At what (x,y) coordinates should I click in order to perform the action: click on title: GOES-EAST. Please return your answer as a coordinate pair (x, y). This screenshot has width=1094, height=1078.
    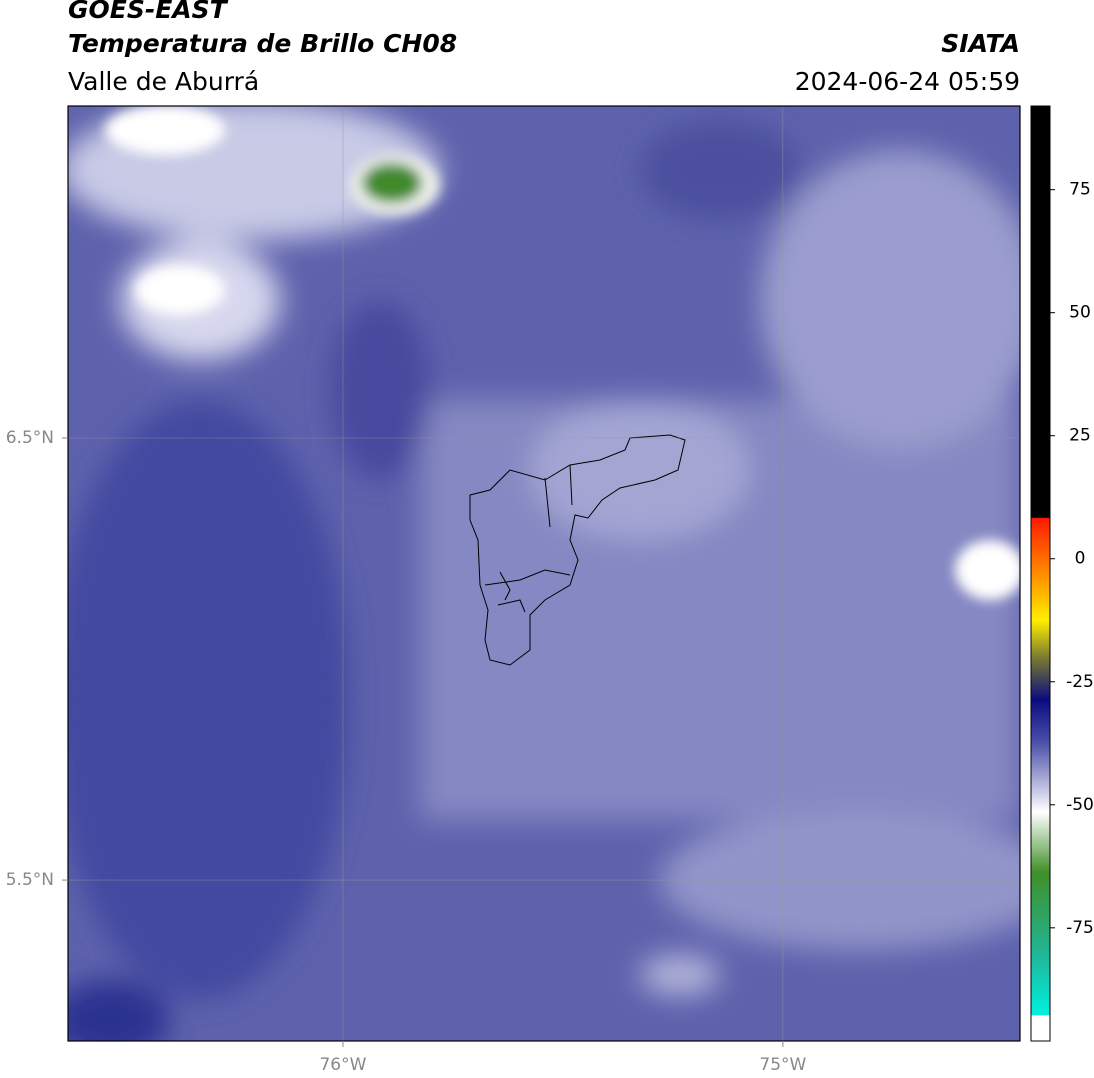
    Looking at the image, I should click on (148, 12).